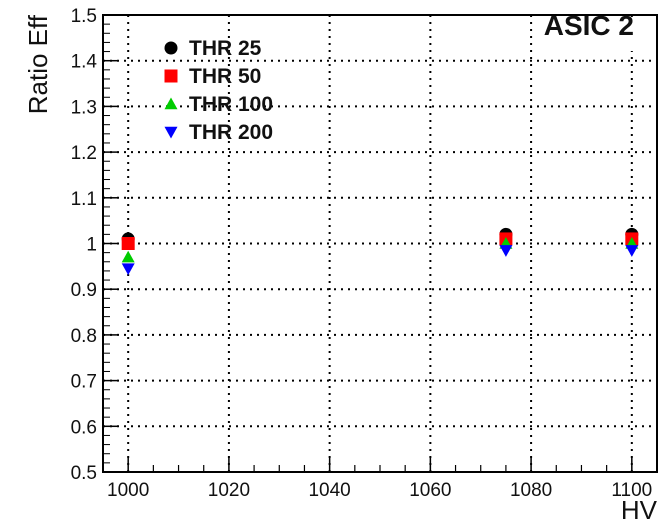 The height and width of the screenshot is (528, 668). I want to click on x-tick-label: 1000, so click(128, 490).